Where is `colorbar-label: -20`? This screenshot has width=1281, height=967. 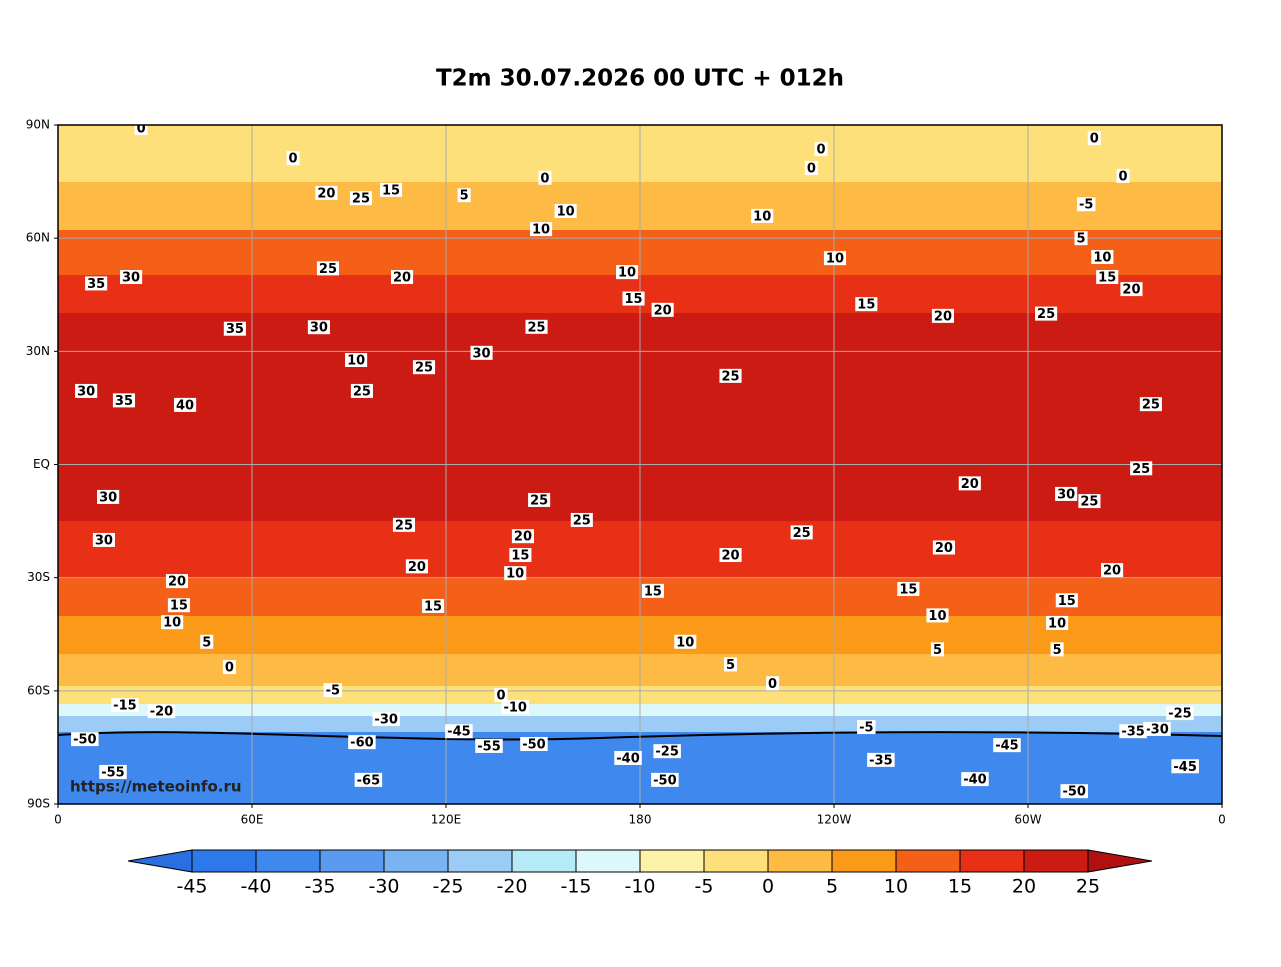
colorbar-label: -20 is located at coordinates (511, 887).